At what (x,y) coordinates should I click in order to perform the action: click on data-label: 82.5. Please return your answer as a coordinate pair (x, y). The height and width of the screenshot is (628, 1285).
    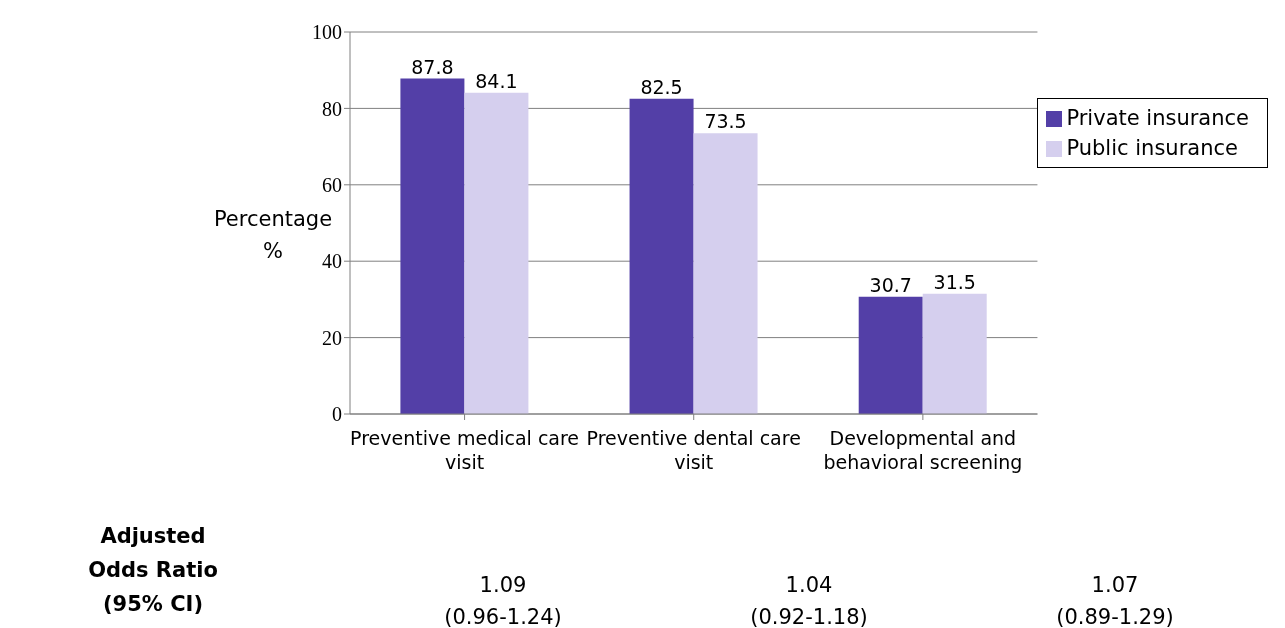
    Looking at the image, I should click on (661, 86).